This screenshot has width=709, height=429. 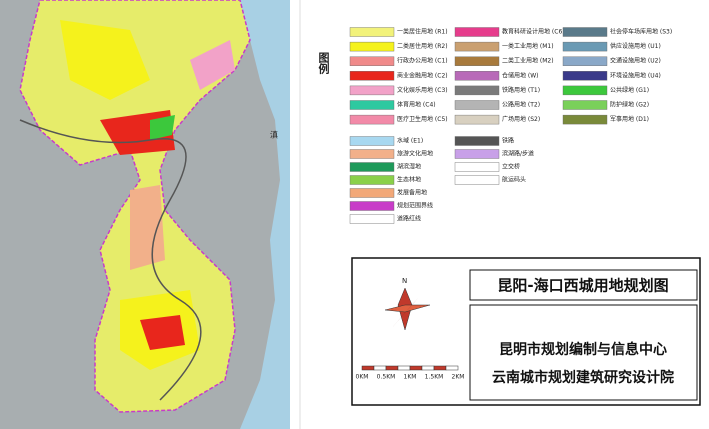 What do you see at coordinates (434, 377) in the screenshot?
I see `scale-label: 1.5KM` at bounding box center [434, 377].